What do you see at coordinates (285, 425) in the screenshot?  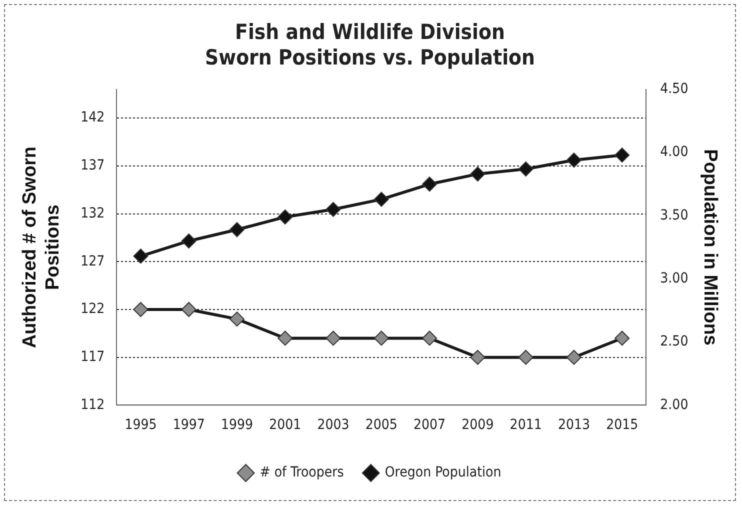 I see `x-tick-label: 2001` at bounding box center [285, 425].